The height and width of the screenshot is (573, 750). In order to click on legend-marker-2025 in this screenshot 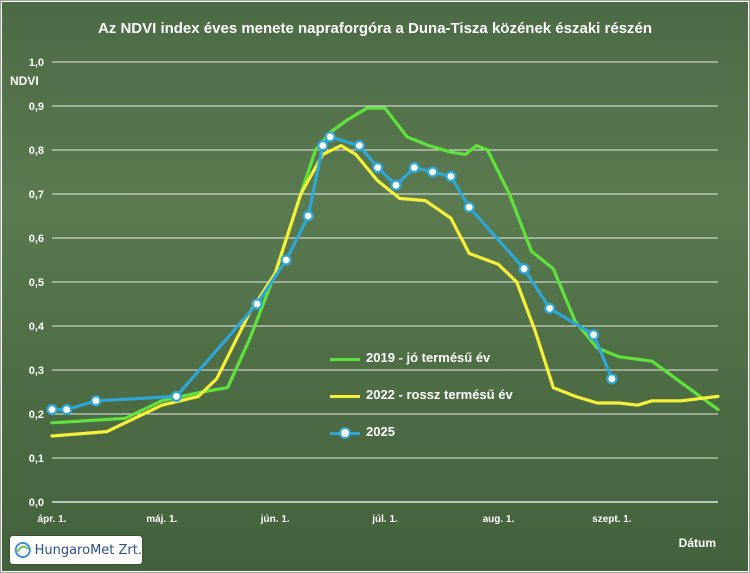, I will do `click(345, 433)`.